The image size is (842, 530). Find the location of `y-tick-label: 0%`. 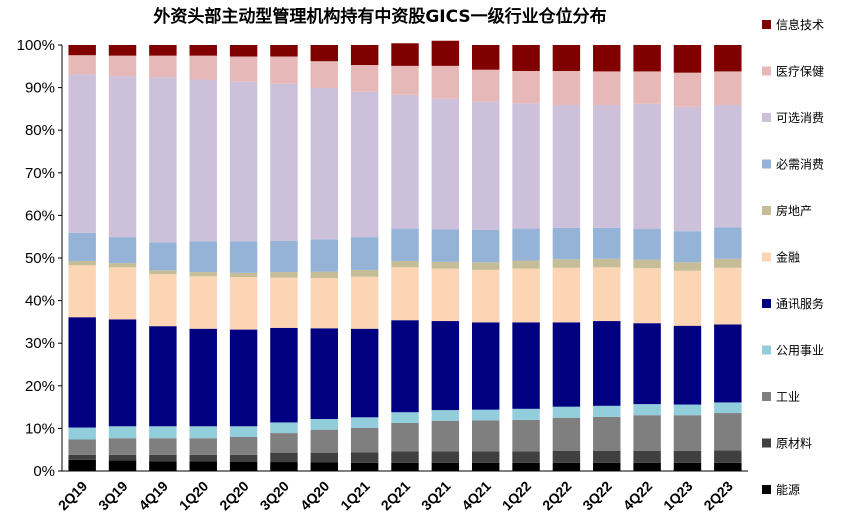

y-tick-label: 0% is located at coordinates (44, 471).